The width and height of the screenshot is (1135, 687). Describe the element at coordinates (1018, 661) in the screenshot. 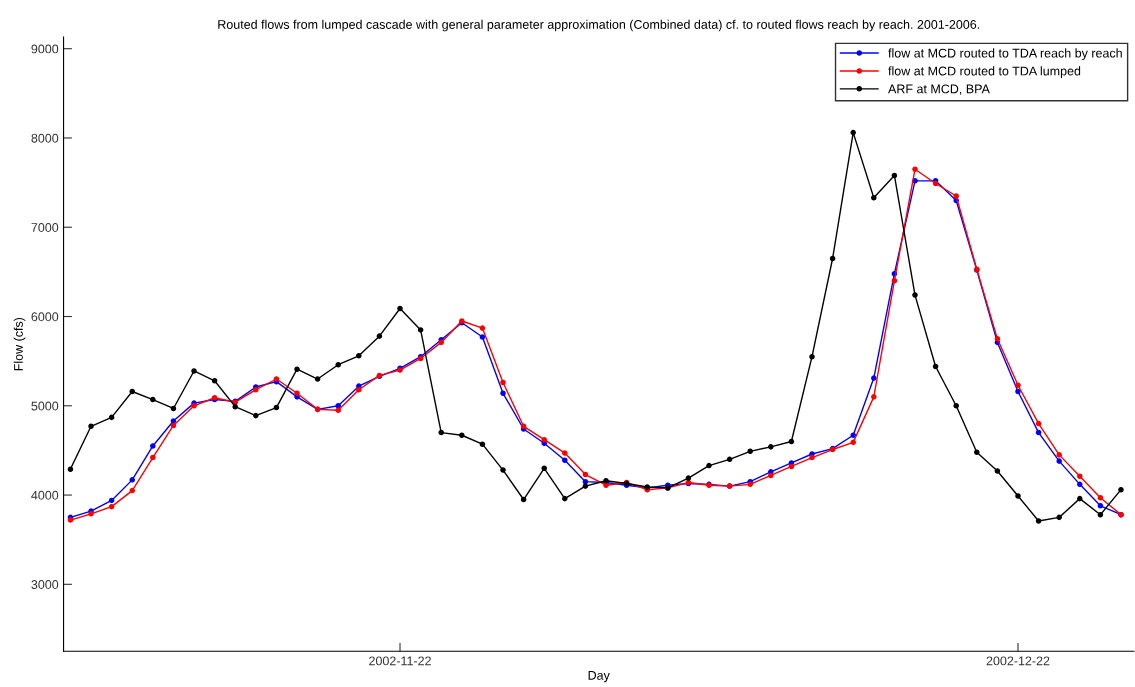

I see `x-tick-label: 2002-12-22` at that location.